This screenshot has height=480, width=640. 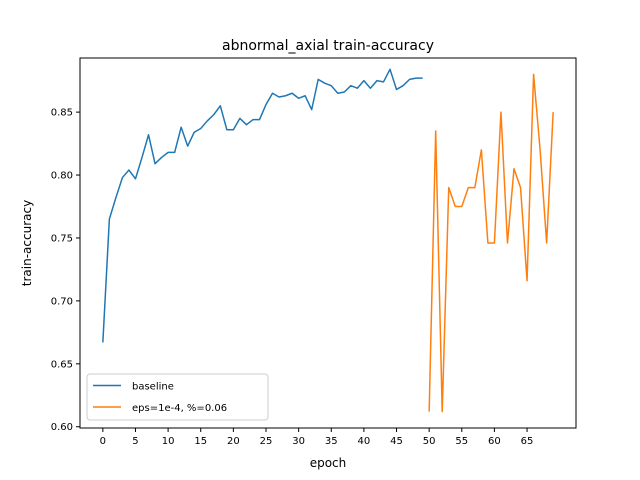 I want to click on legend-label-baseline: baseline, so click(x=153, y=387).